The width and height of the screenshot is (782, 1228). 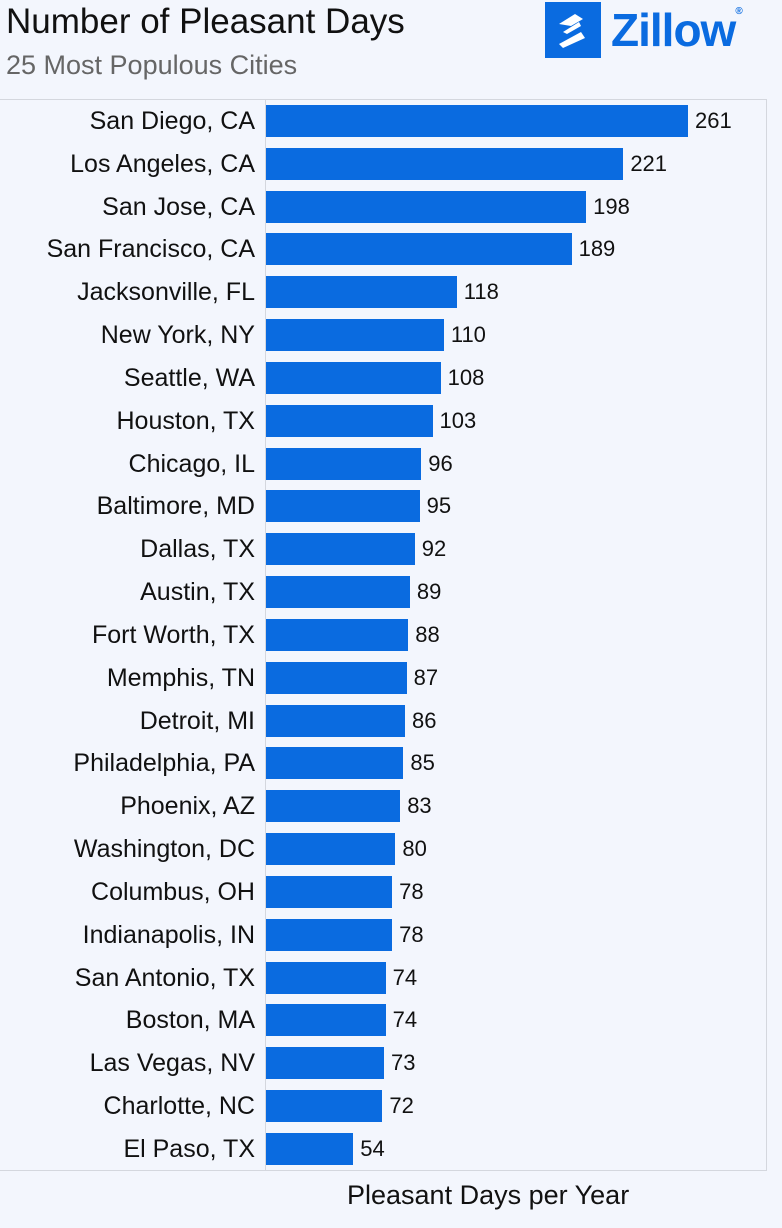 I want to click on category-label: Indianapolis, IN, so click(x=168, y=934).